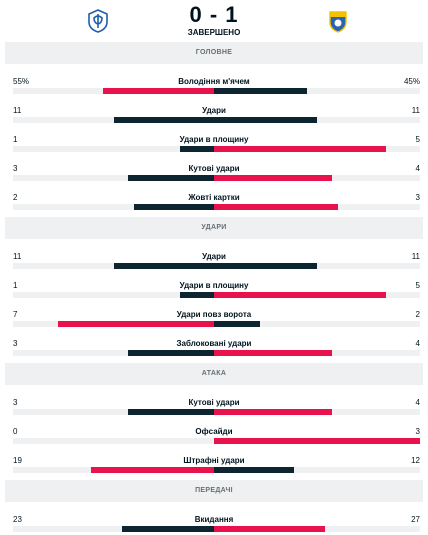  I want to click on stats-section: ПЕРЕДАЧІ 23 Вкидання 27, so click(214, 507).